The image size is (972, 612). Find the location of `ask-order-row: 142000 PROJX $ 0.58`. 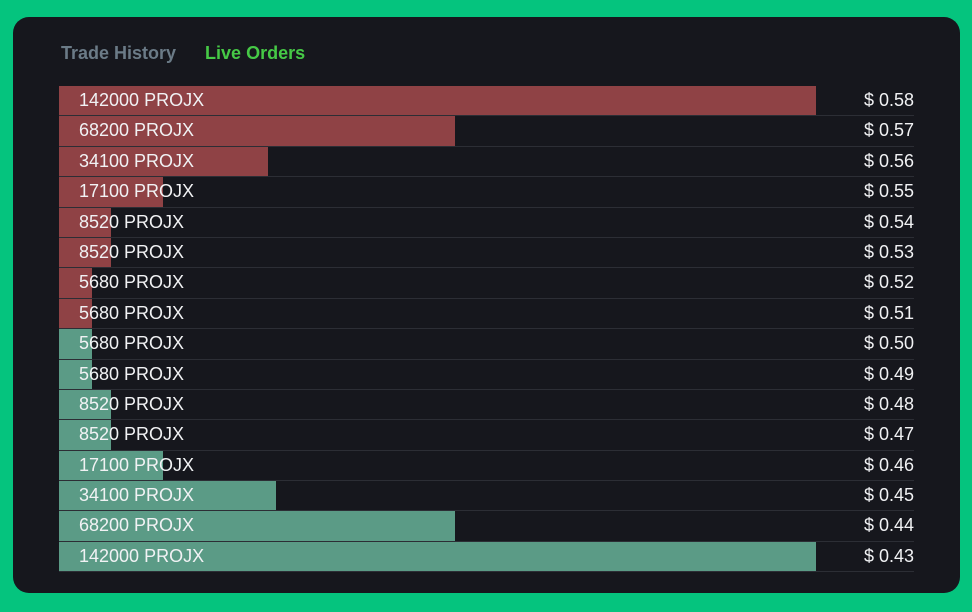

ask-order-row: 142000 PROJX $ 0.58 is located at coordinates (486, 101).